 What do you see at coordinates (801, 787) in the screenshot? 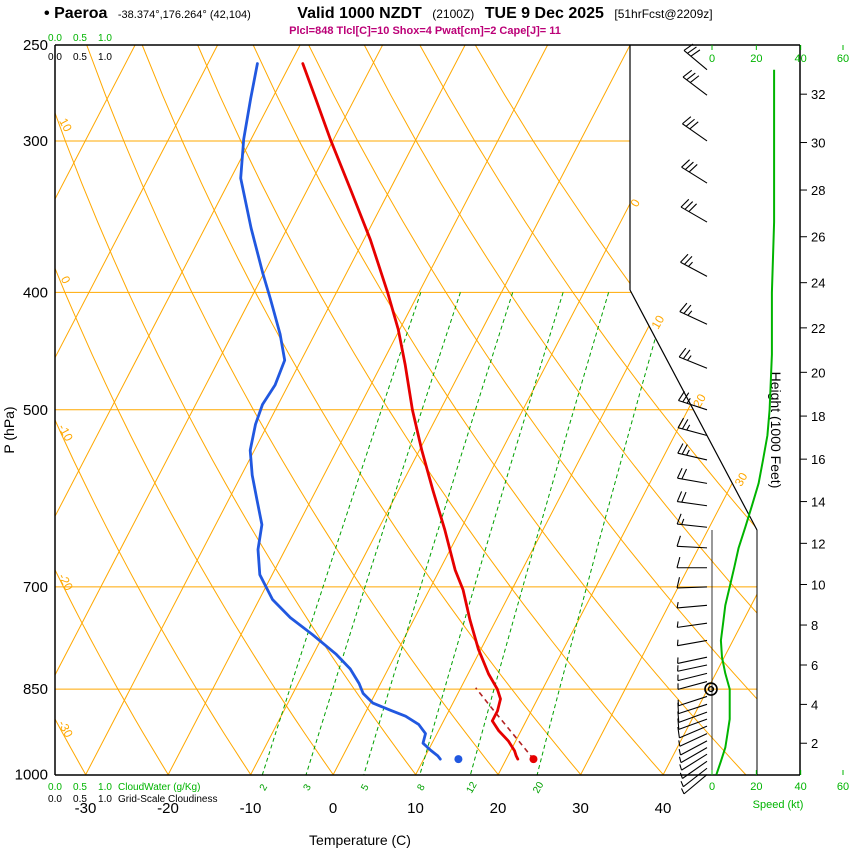
I see `speed-tick-label-bottom-40: 40` at bounding box center [801, 787].